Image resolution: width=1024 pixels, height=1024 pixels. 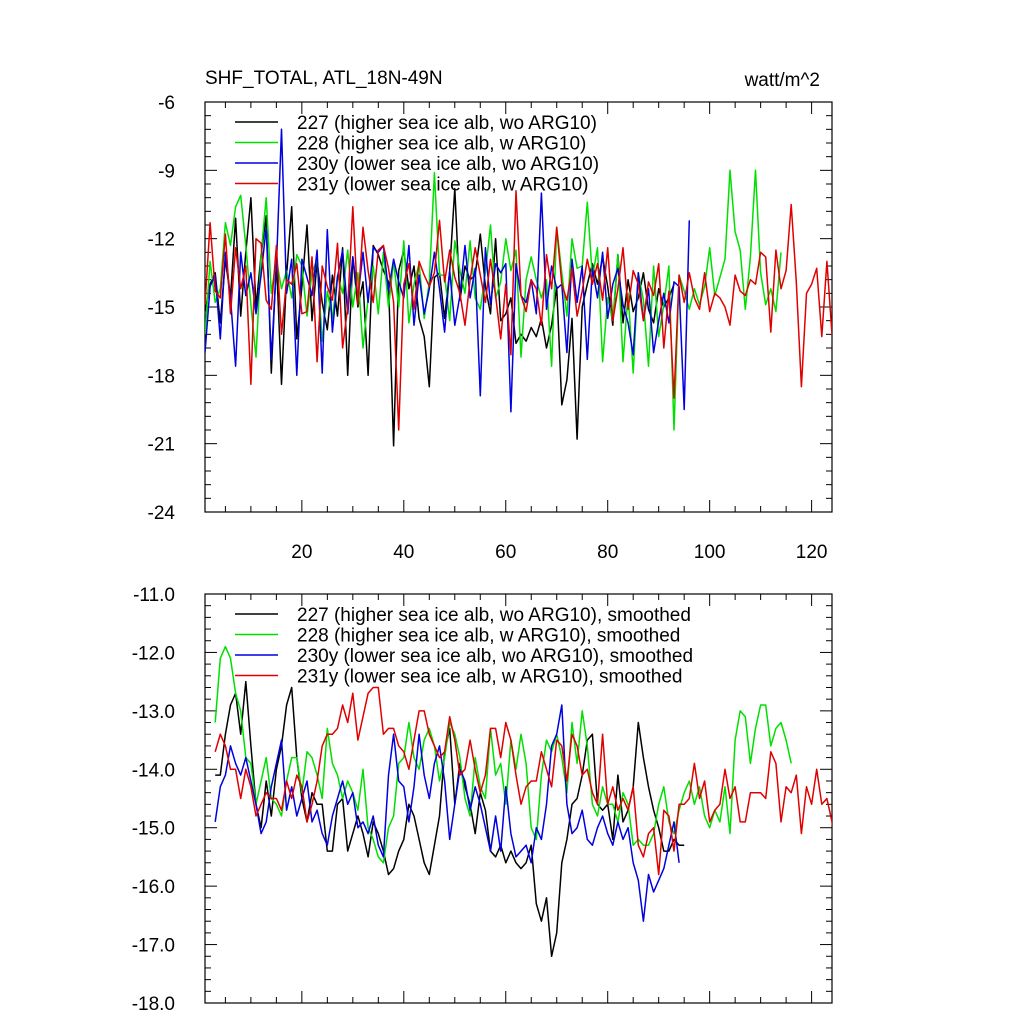 What do you see at coordinates (782, 80) in the screenshot?
I see `units-label: watt/m^2` at bounding box center [782, 80].